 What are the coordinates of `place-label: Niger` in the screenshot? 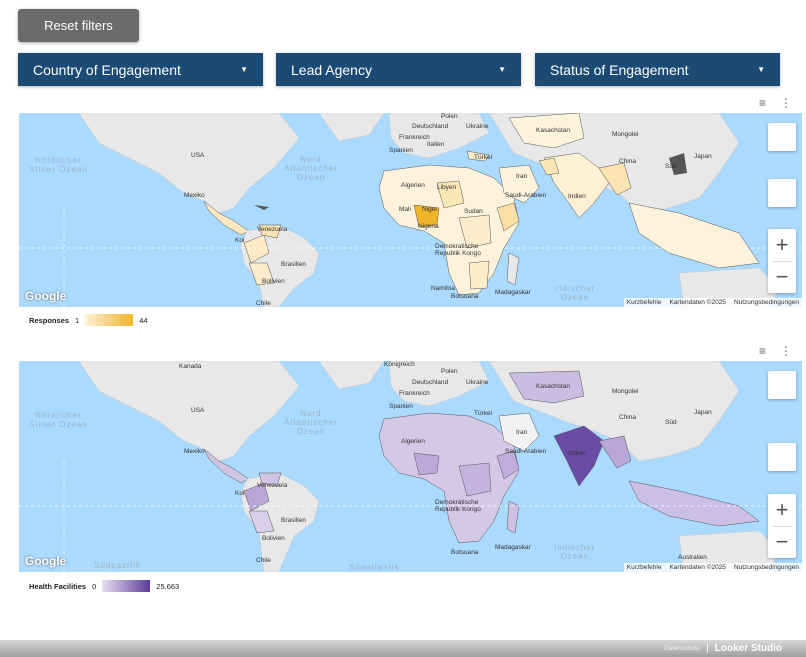 It's located at (430, 209).